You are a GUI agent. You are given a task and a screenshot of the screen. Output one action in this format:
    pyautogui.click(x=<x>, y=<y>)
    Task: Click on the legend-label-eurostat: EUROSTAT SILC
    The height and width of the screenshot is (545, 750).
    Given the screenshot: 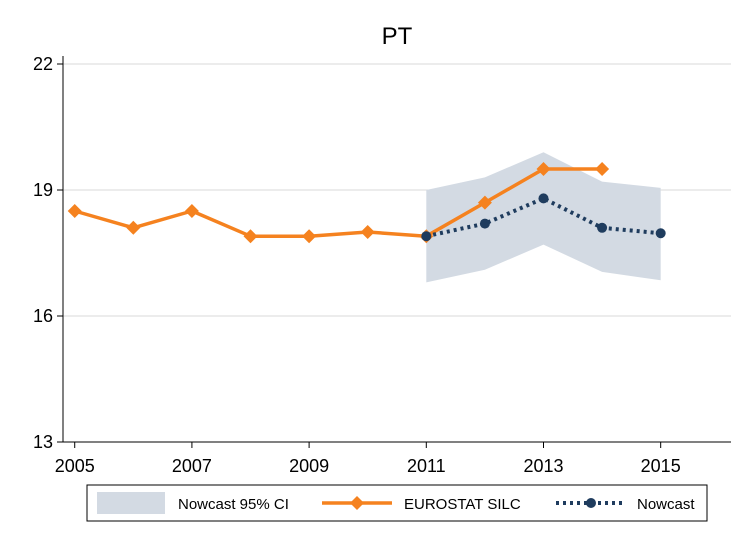 What is the action you would take?
    pyautogui.click(x=462, y=504)
    